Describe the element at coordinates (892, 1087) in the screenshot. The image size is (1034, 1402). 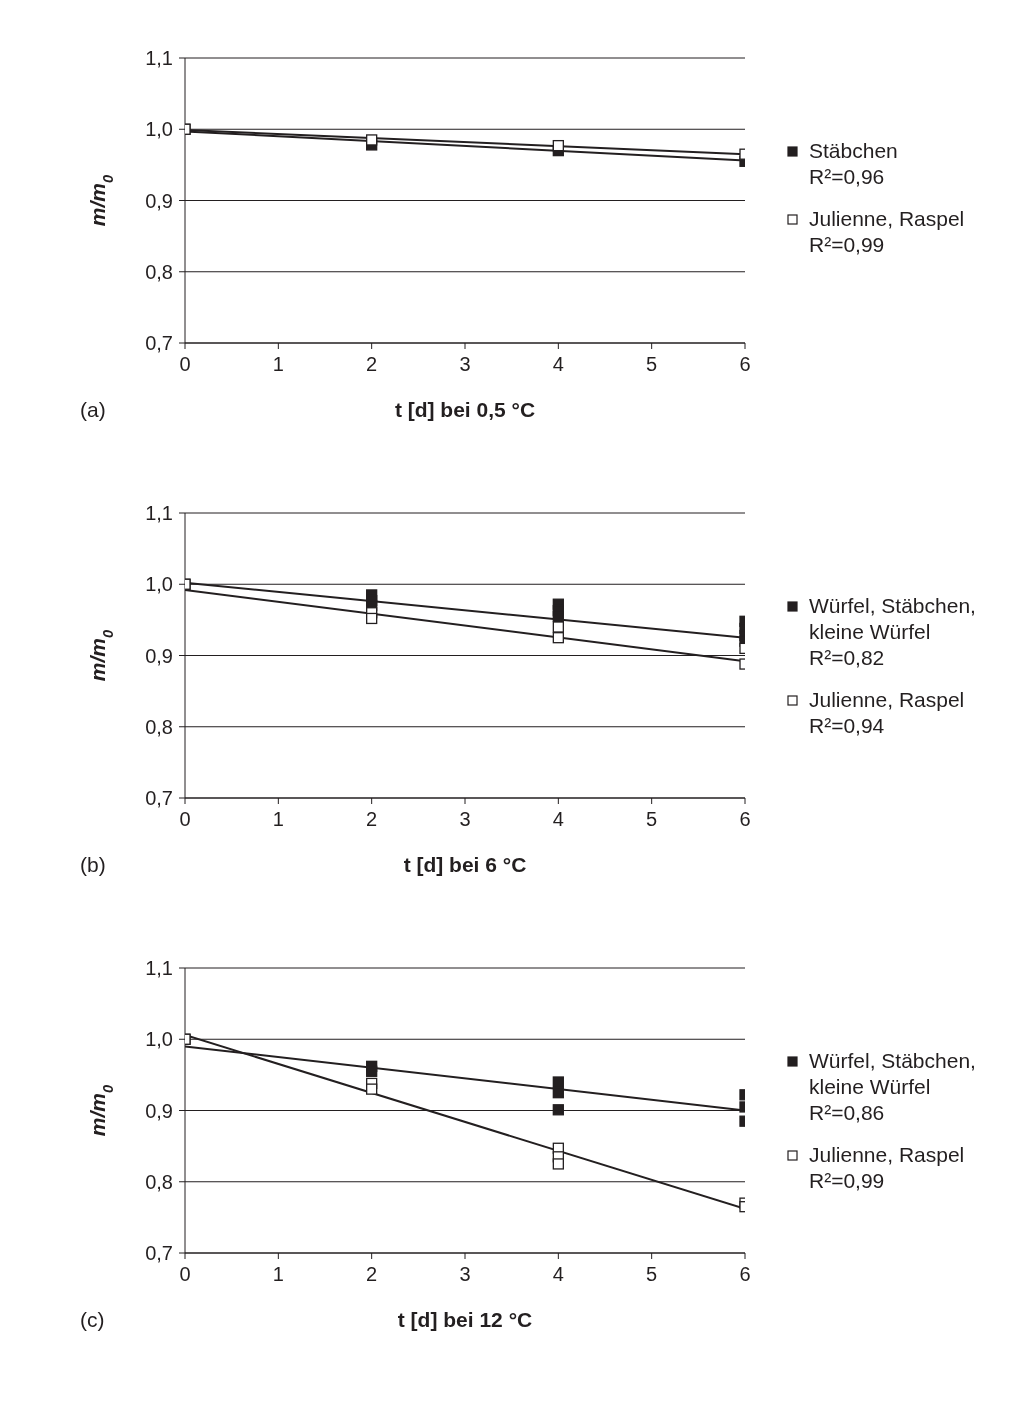
I see `legend-label: Würfel, Stäbchen, kleine Würfel R²=0,86` at that location.